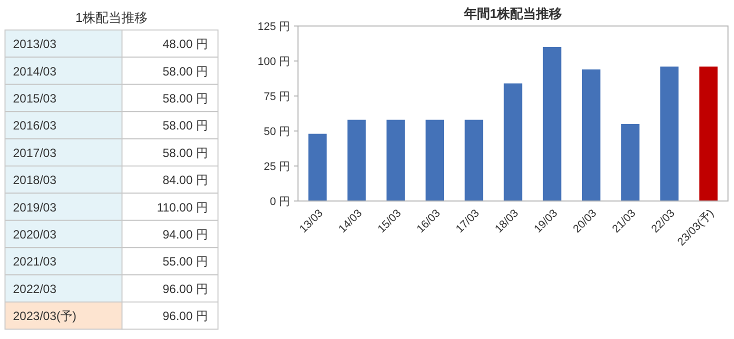  I want to click on y-tick-label: 50 円, so click(277, 132).